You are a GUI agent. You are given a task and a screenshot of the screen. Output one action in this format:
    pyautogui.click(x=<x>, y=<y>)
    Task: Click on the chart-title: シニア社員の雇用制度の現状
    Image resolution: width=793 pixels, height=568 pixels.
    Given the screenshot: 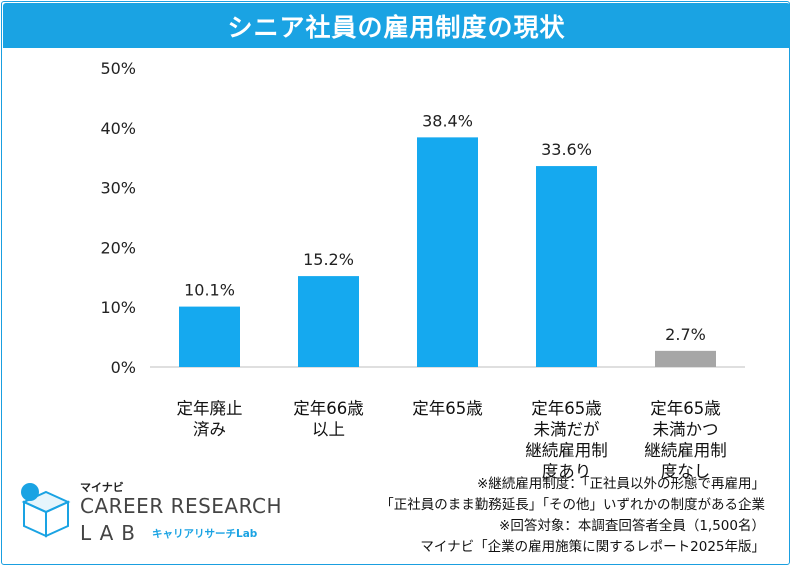 What is the action you would take?
    pyautogui.click(x=396, y=27)
    